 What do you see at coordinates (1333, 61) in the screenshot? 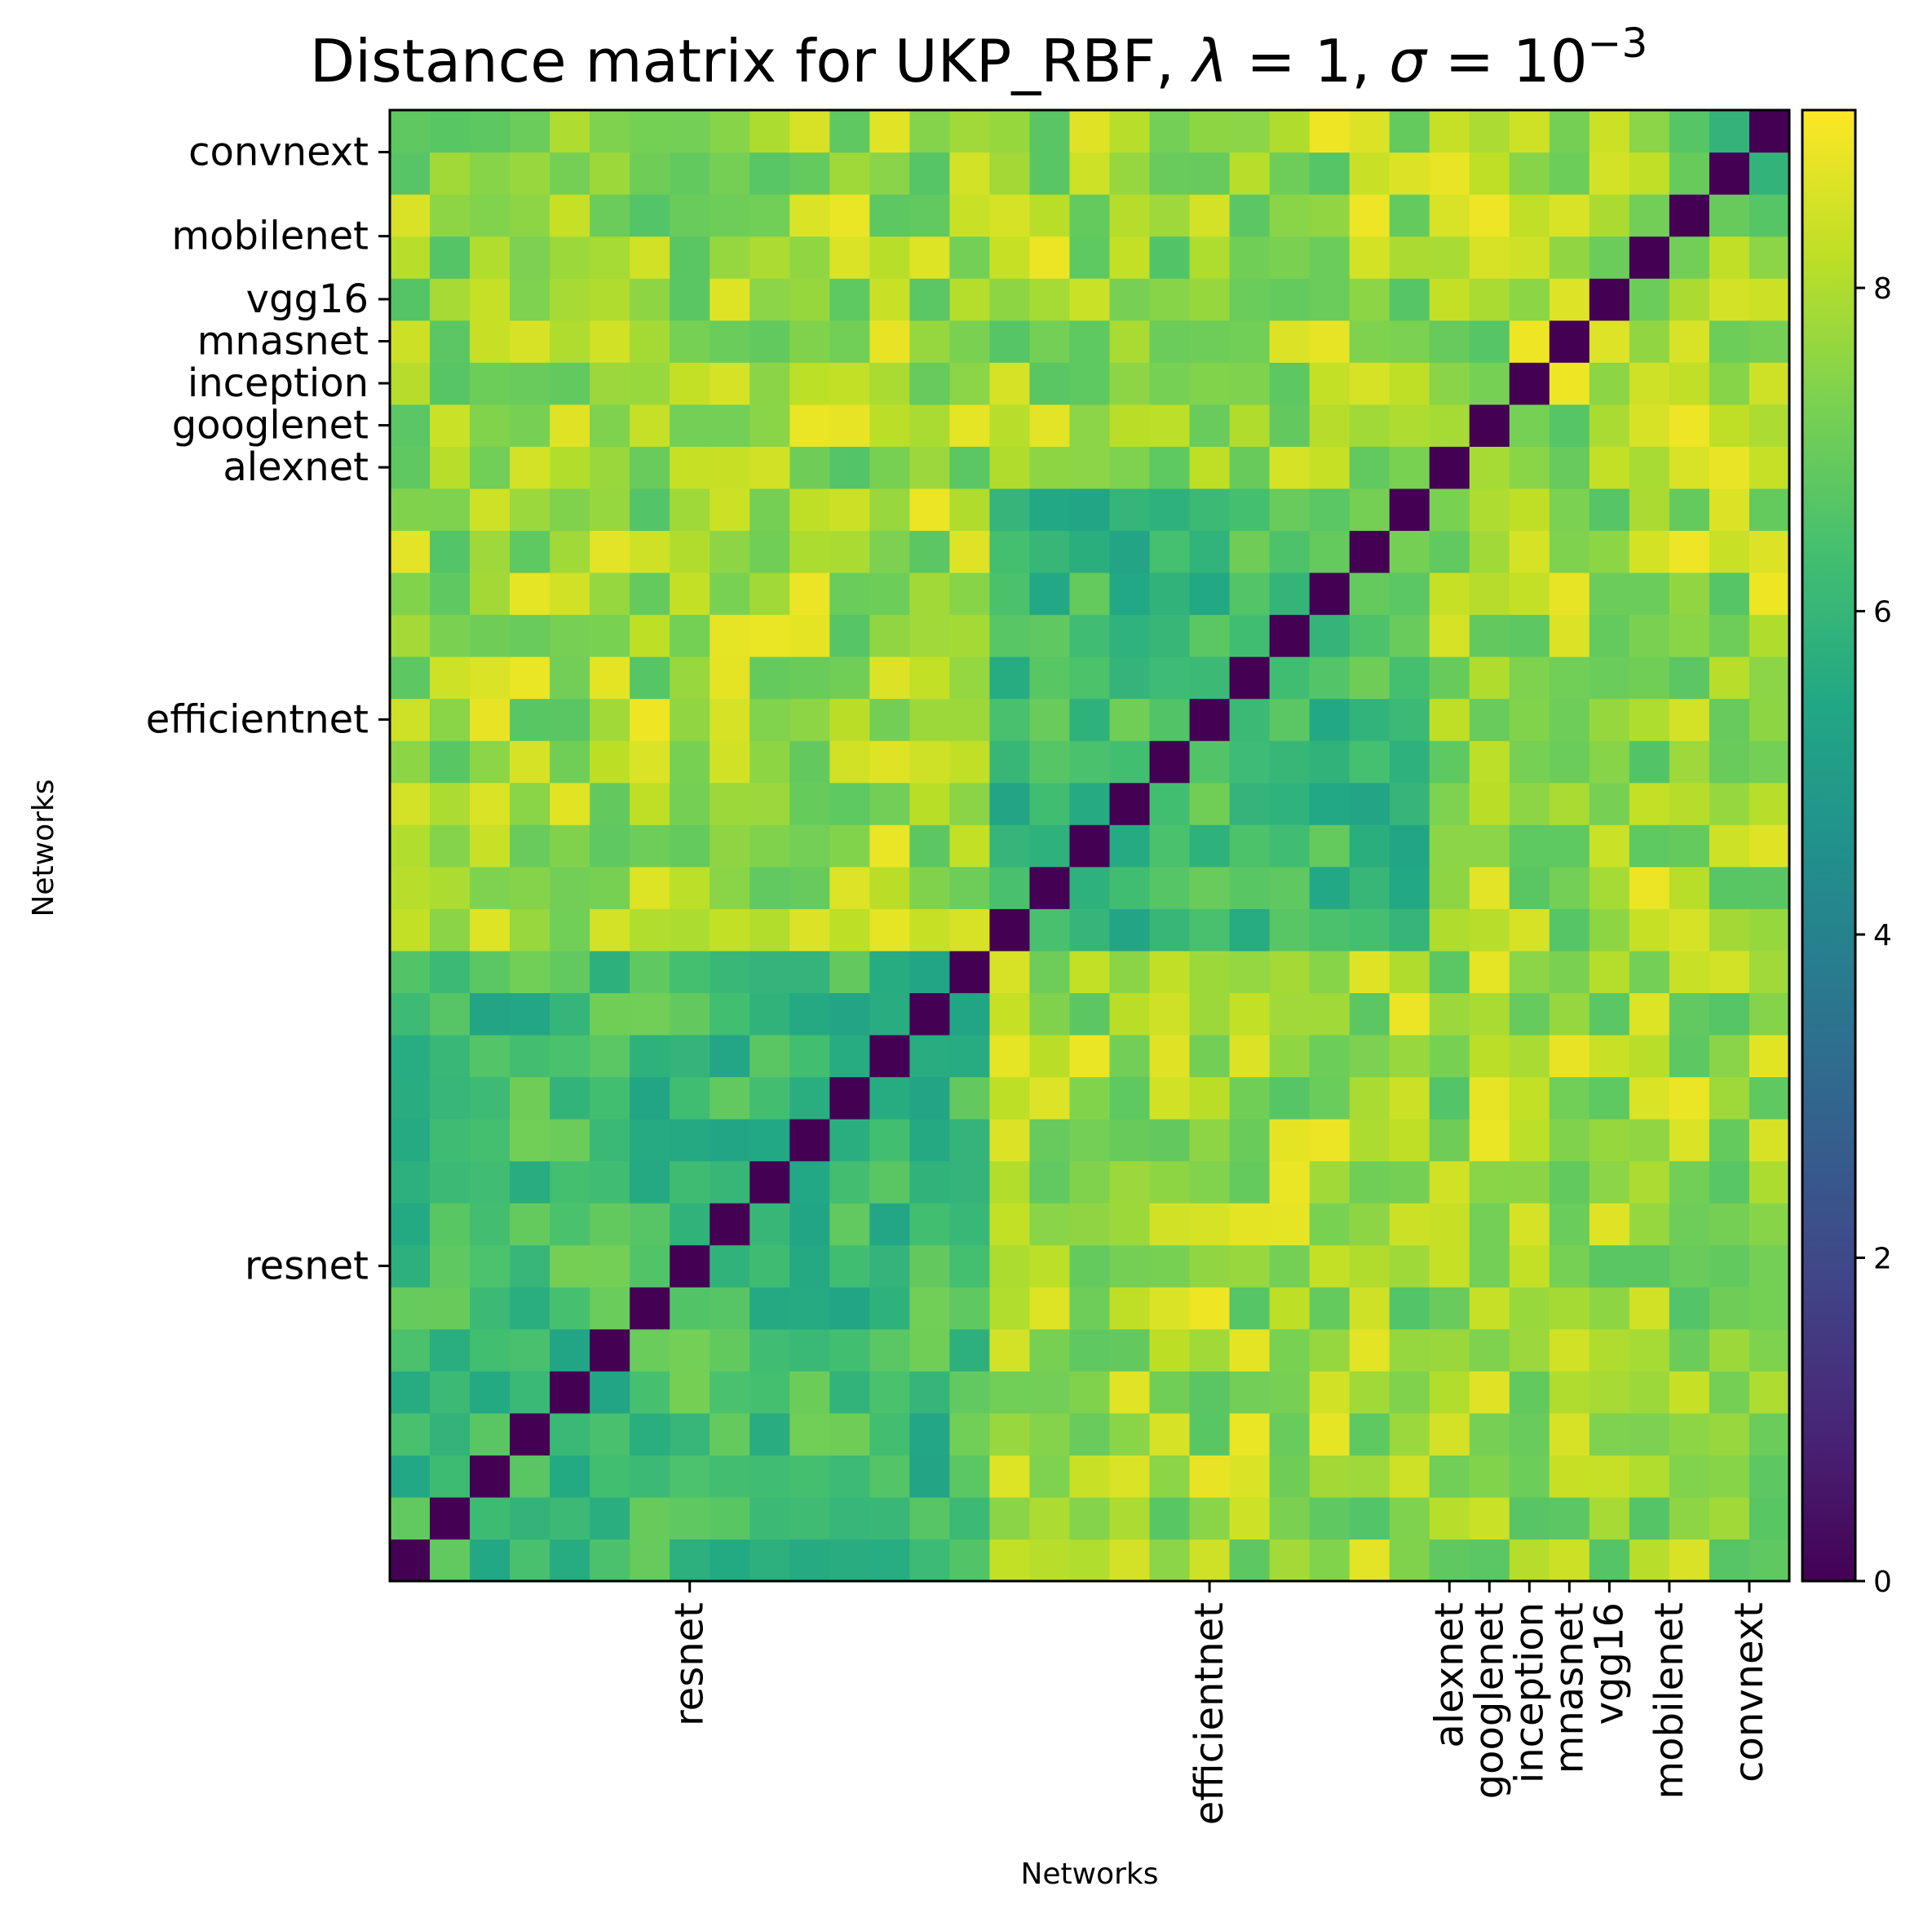
I see `title-lambda-value: 1` at bounding box center [1333, 61].